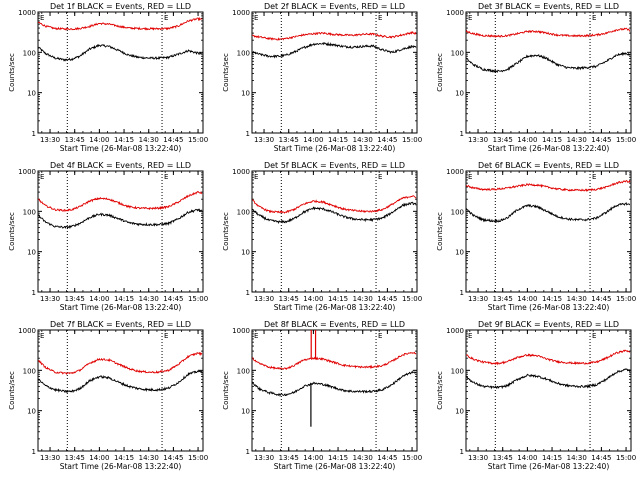  Describe the element at coordinates (334, 324) in the screenshot. I see `chart-title: Det 8f BLACK = Events, RED = LLD` at that location.